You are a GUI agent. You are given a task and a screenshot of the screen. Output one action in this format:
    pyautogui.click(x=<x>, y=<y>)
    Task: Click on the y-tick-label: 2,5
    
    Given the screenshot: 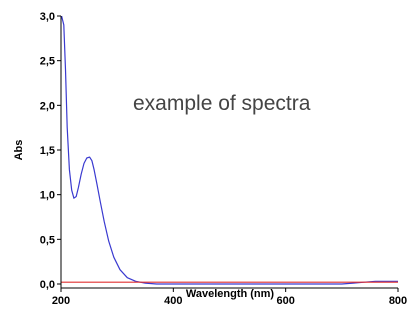 What is the action you would take?
    pyautogui.click(x=47, y=62)
    